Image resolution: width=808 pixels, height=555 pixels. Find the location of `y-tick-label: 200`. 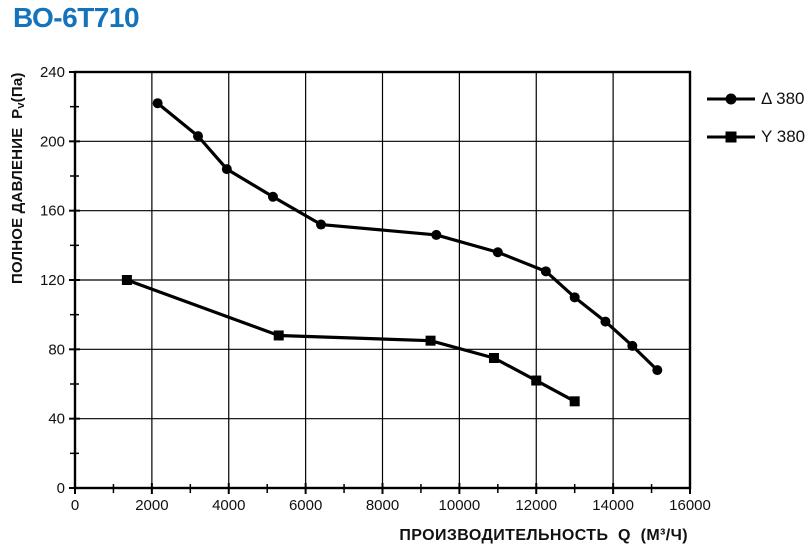

y-tick-label: 200 is located at coordinates (52, 141).